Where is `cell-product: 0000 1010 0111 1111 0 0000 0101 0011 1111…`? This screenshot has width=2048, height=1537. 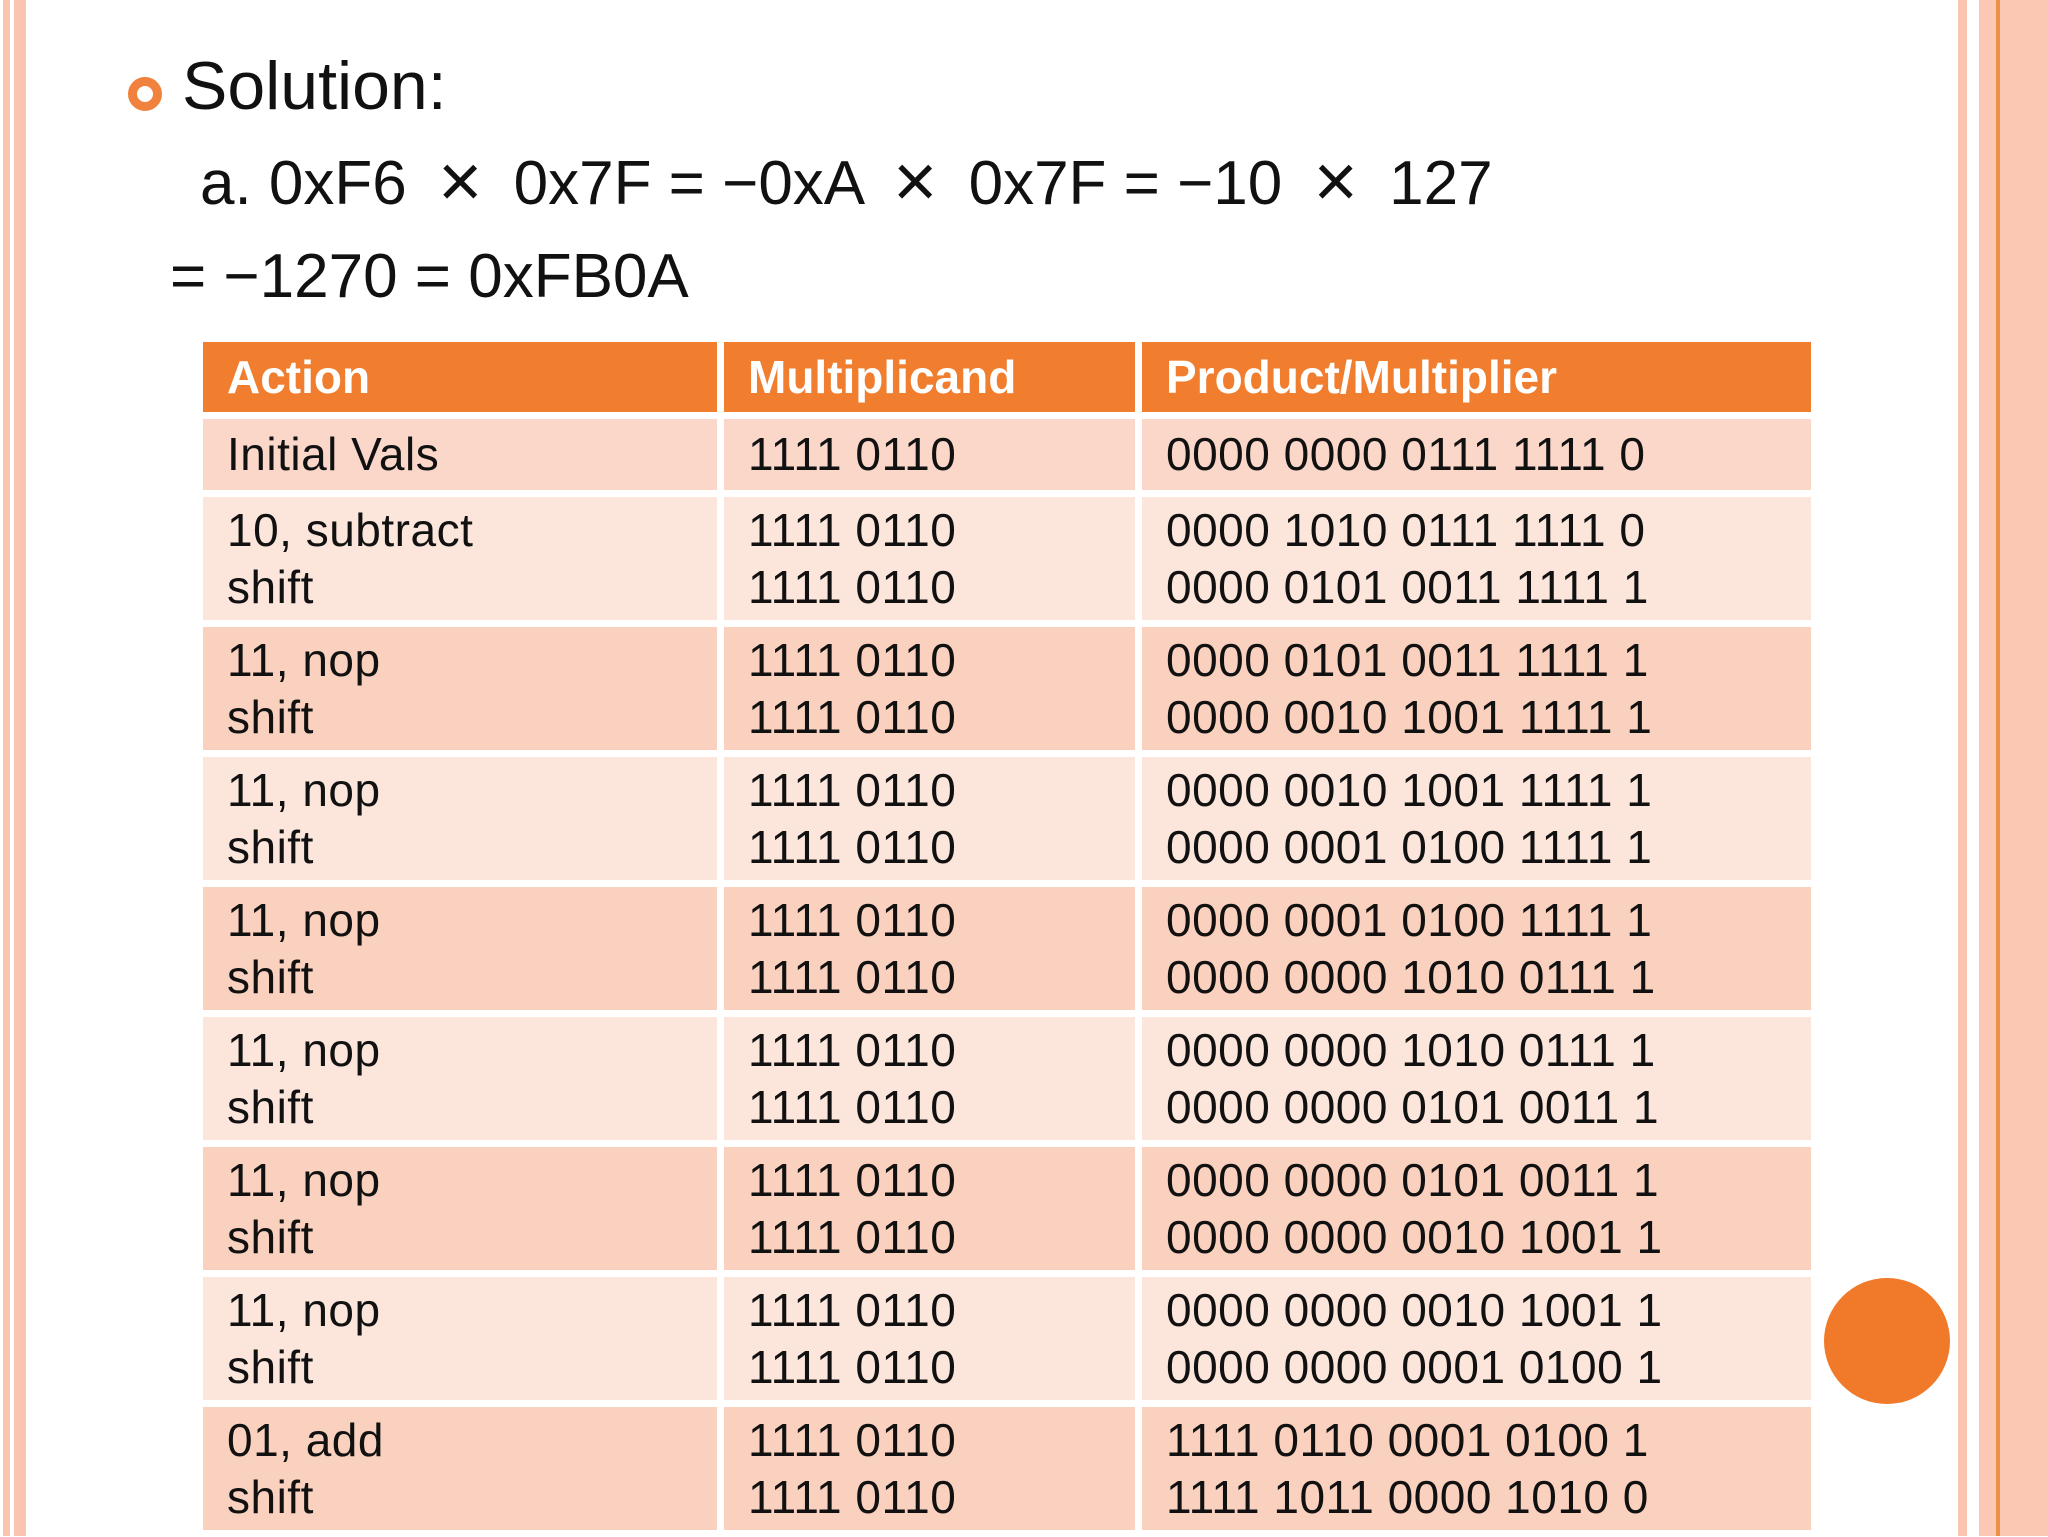 cell-product: 0000 1010 0111 1111 0 0000 0101 0011 1111… is located at coordinates (1476, 558).